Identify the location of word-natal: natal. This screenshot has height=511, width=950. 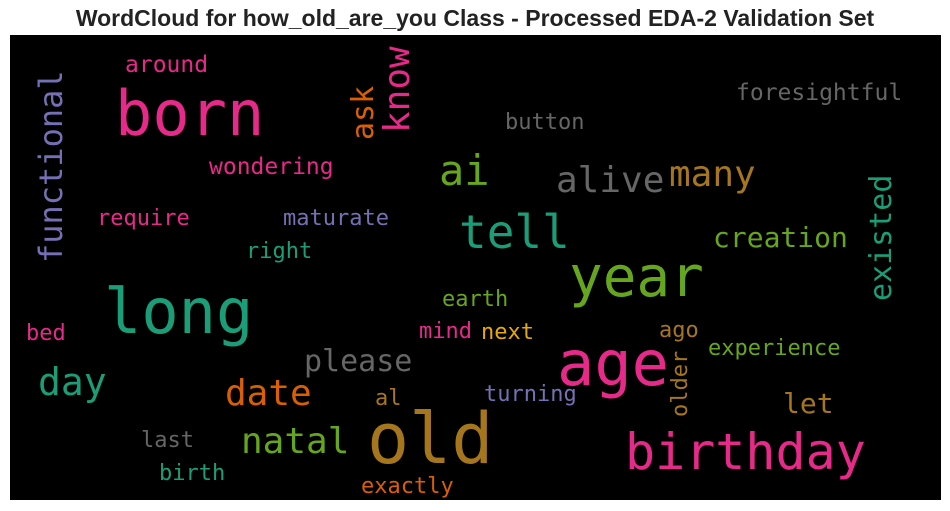
(295, 441).